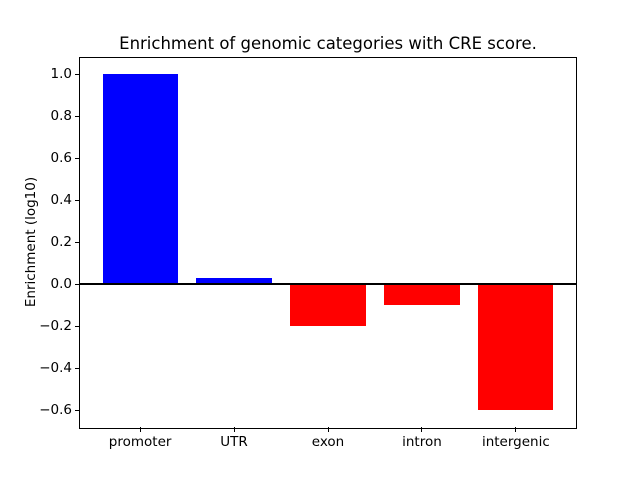 This screenshot has height=480, width=640. What do you see at coordinates (328, 284) in the screenshot?
I see `zero-axhline` at bounding box center [328, 284].